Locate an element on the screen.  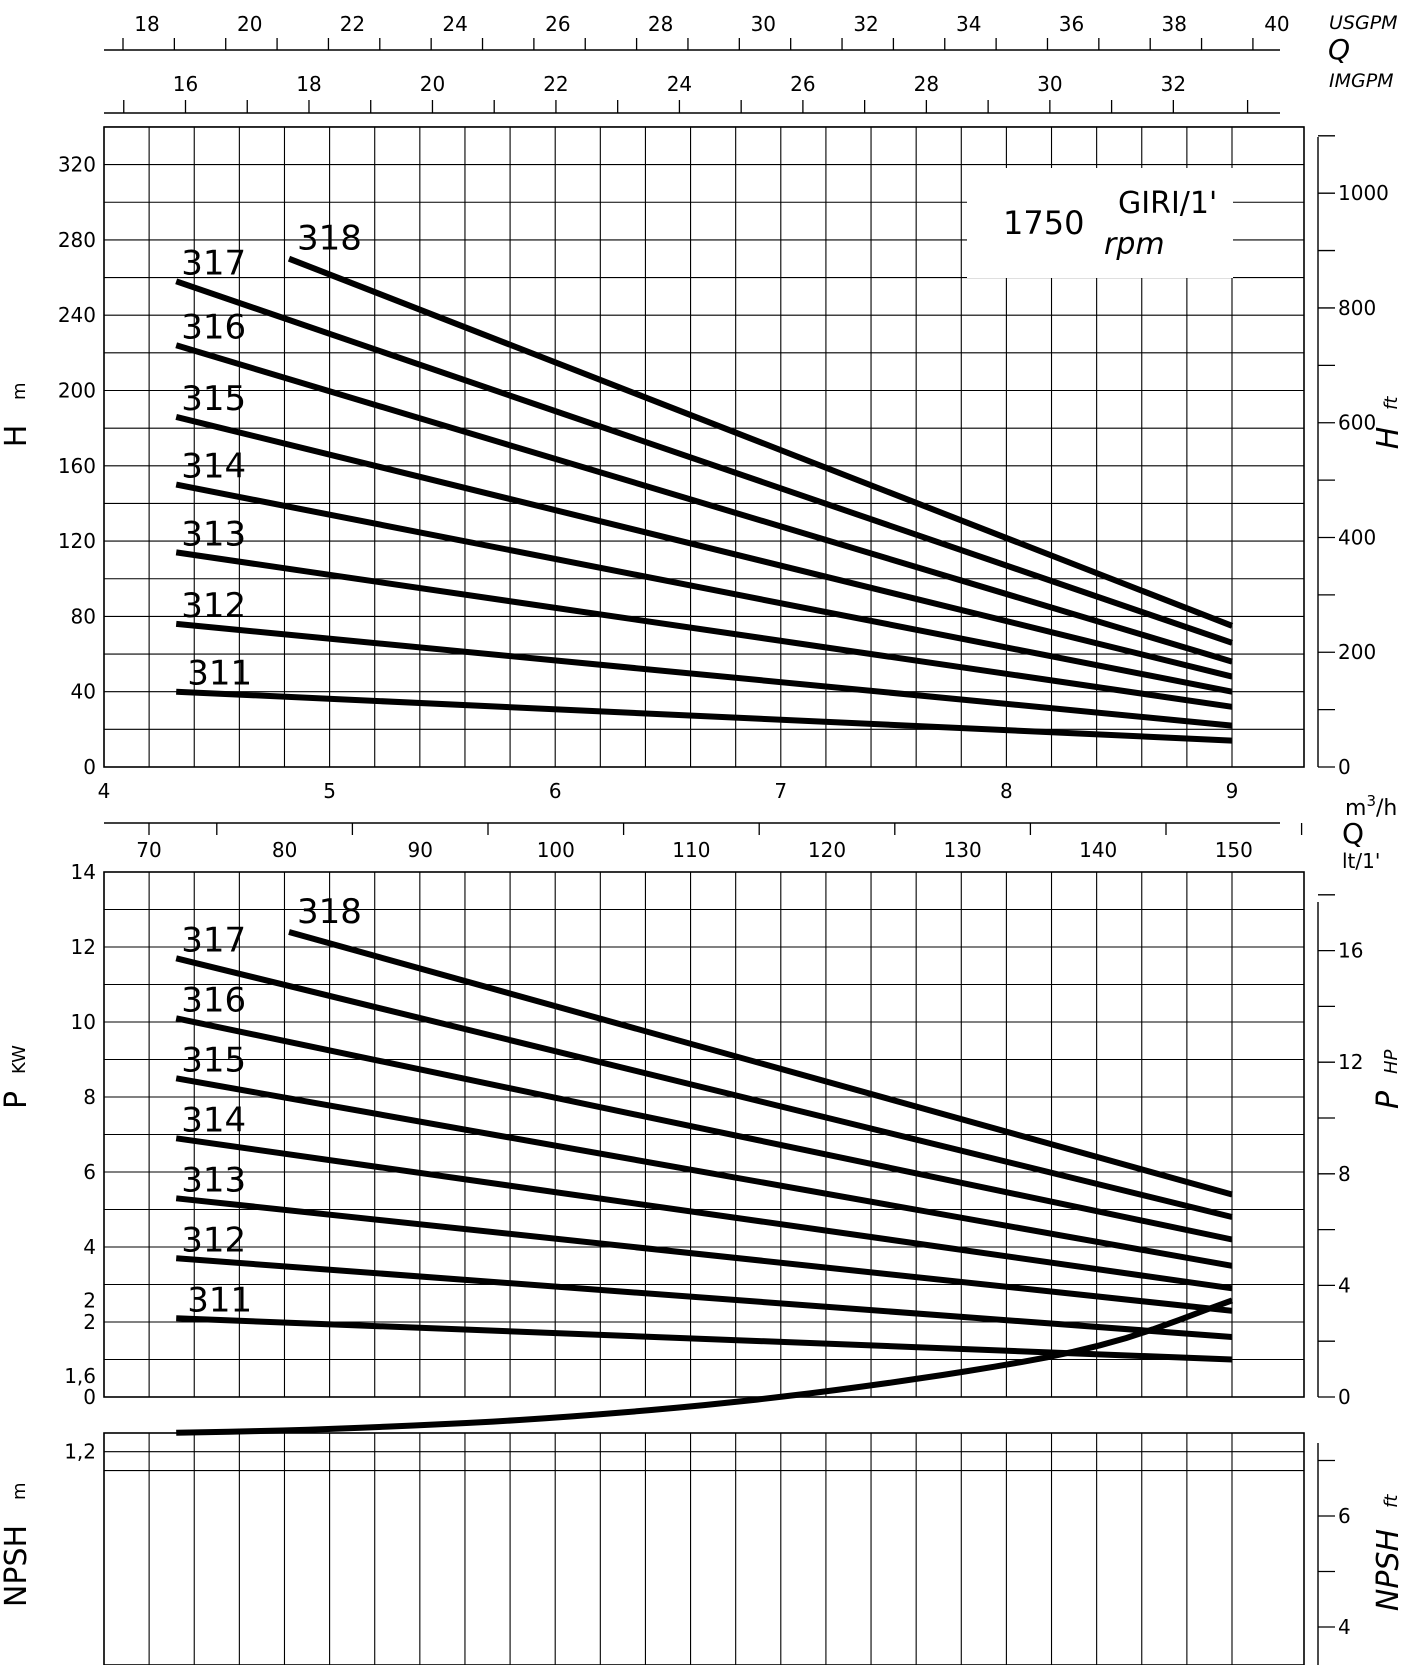
lmin-unit: lt/1' is located at coordinates (1361, 861).